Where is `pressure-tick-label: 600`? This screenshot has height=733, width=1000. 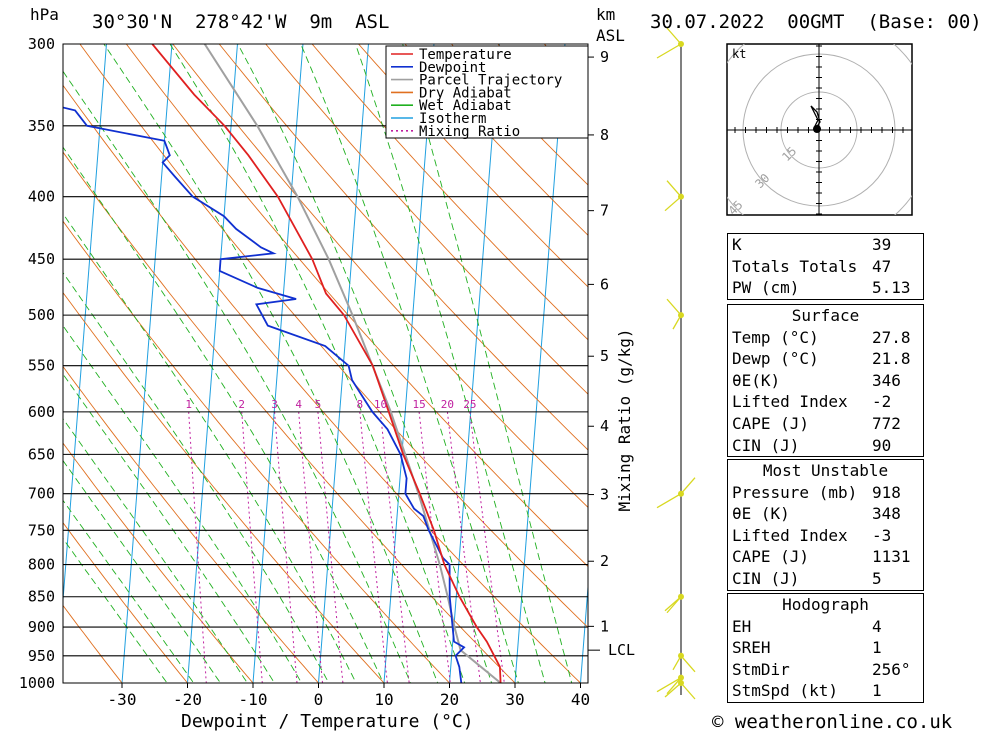
pressure-tick-label: 600 is located at coordinates (41, 412).